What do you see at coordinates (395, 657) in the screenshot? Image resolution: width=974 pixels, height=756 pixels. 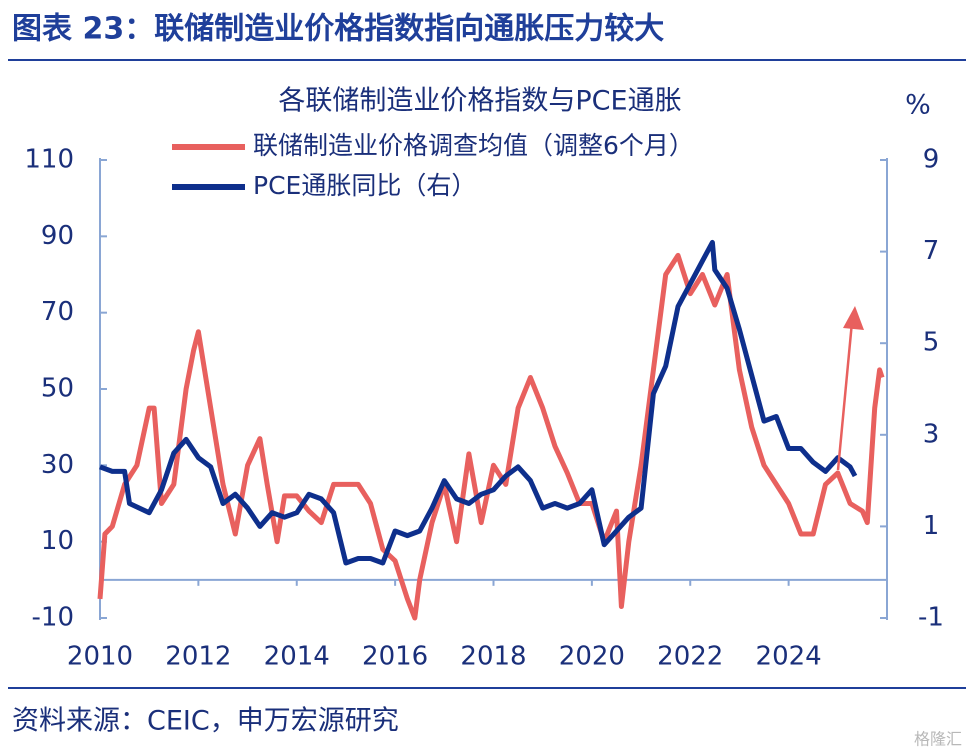 I see `x-tick-label: 2016` at bounding box center [395, 657].